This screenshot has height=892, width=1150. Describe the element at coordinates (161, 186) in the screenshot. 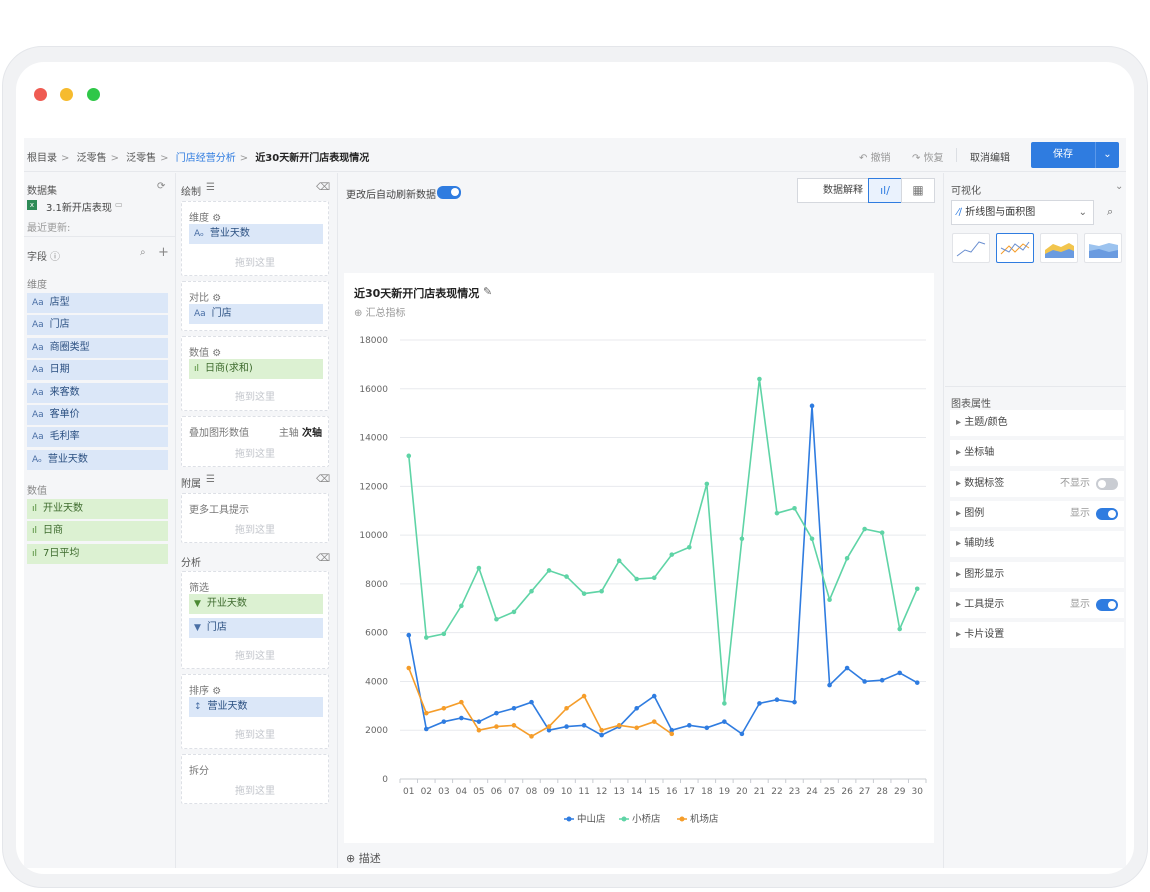

I see `refresh-icon: ⟳` at that location.